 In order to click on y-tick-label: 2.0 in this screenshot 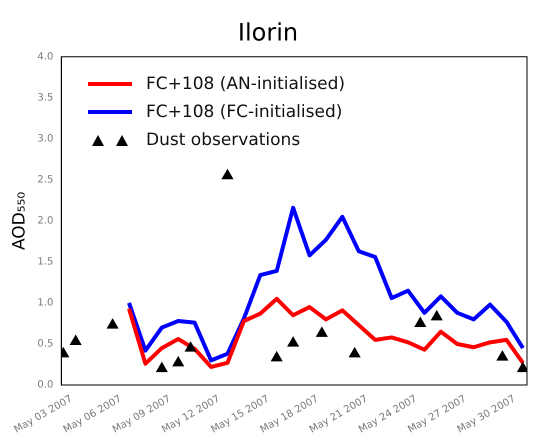, I will do `click(45, 220)`.